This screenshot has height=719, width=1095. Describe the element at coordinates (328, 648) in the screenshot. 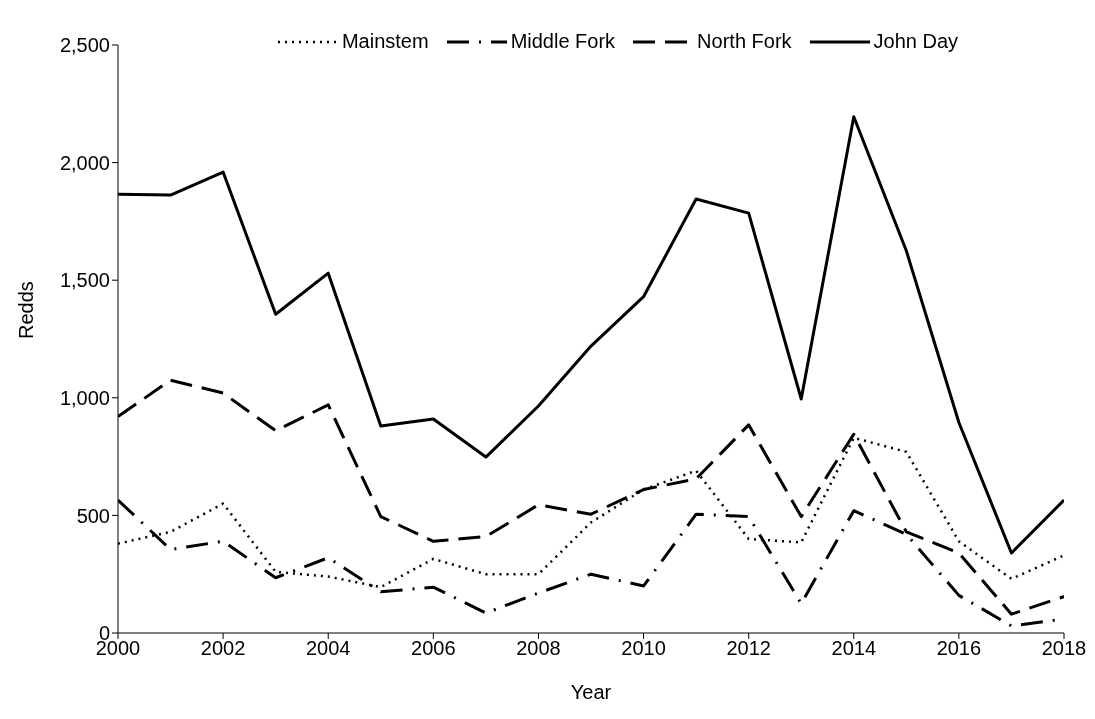

I see `x-tick-label: 2004` at that location.